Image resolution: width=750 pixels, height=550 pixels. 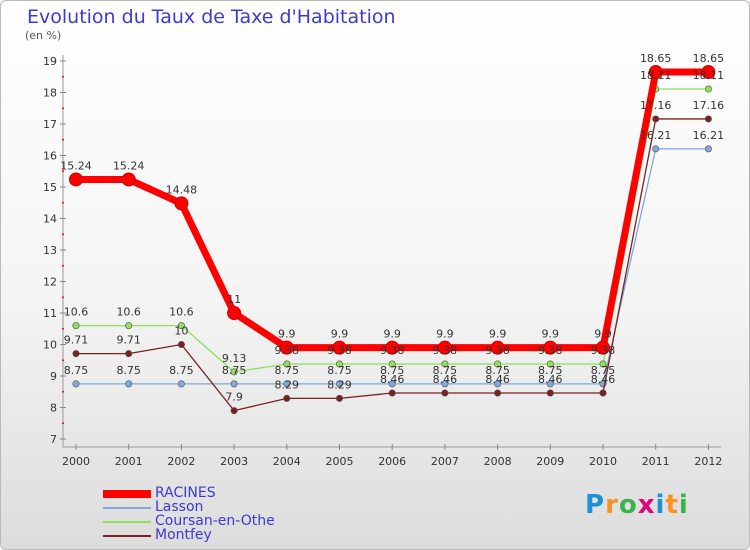 What do you see at coordinates (181, 331) in the screenshot?
I see `data-label: 10` at bounding box center [181, 331].